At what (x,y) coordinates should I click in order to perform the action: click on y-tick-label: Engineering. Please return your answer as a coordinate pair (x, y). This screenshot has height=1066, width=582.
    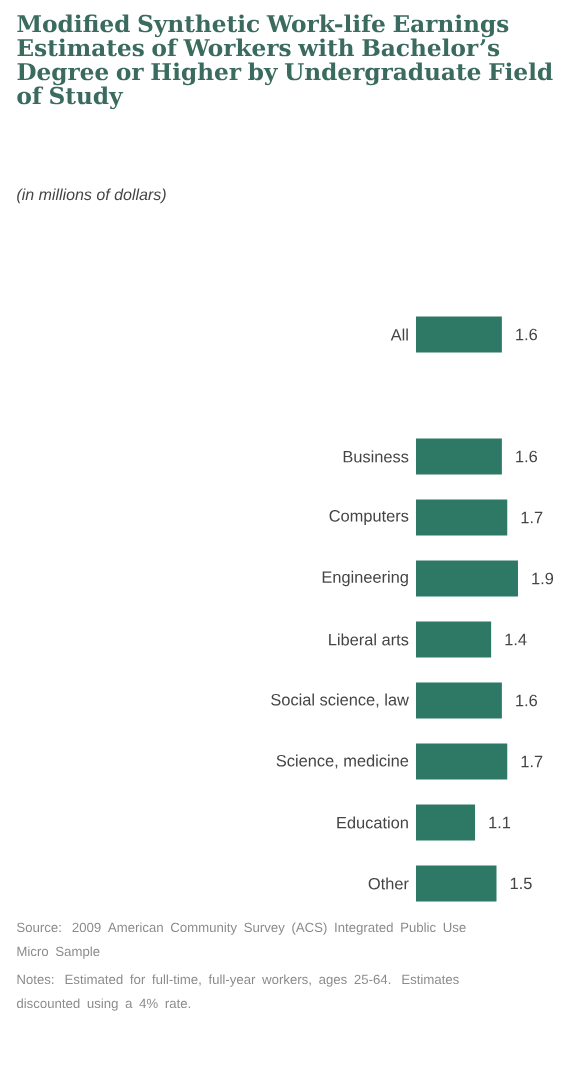
    Looking at the image, I should click on (365, 578).